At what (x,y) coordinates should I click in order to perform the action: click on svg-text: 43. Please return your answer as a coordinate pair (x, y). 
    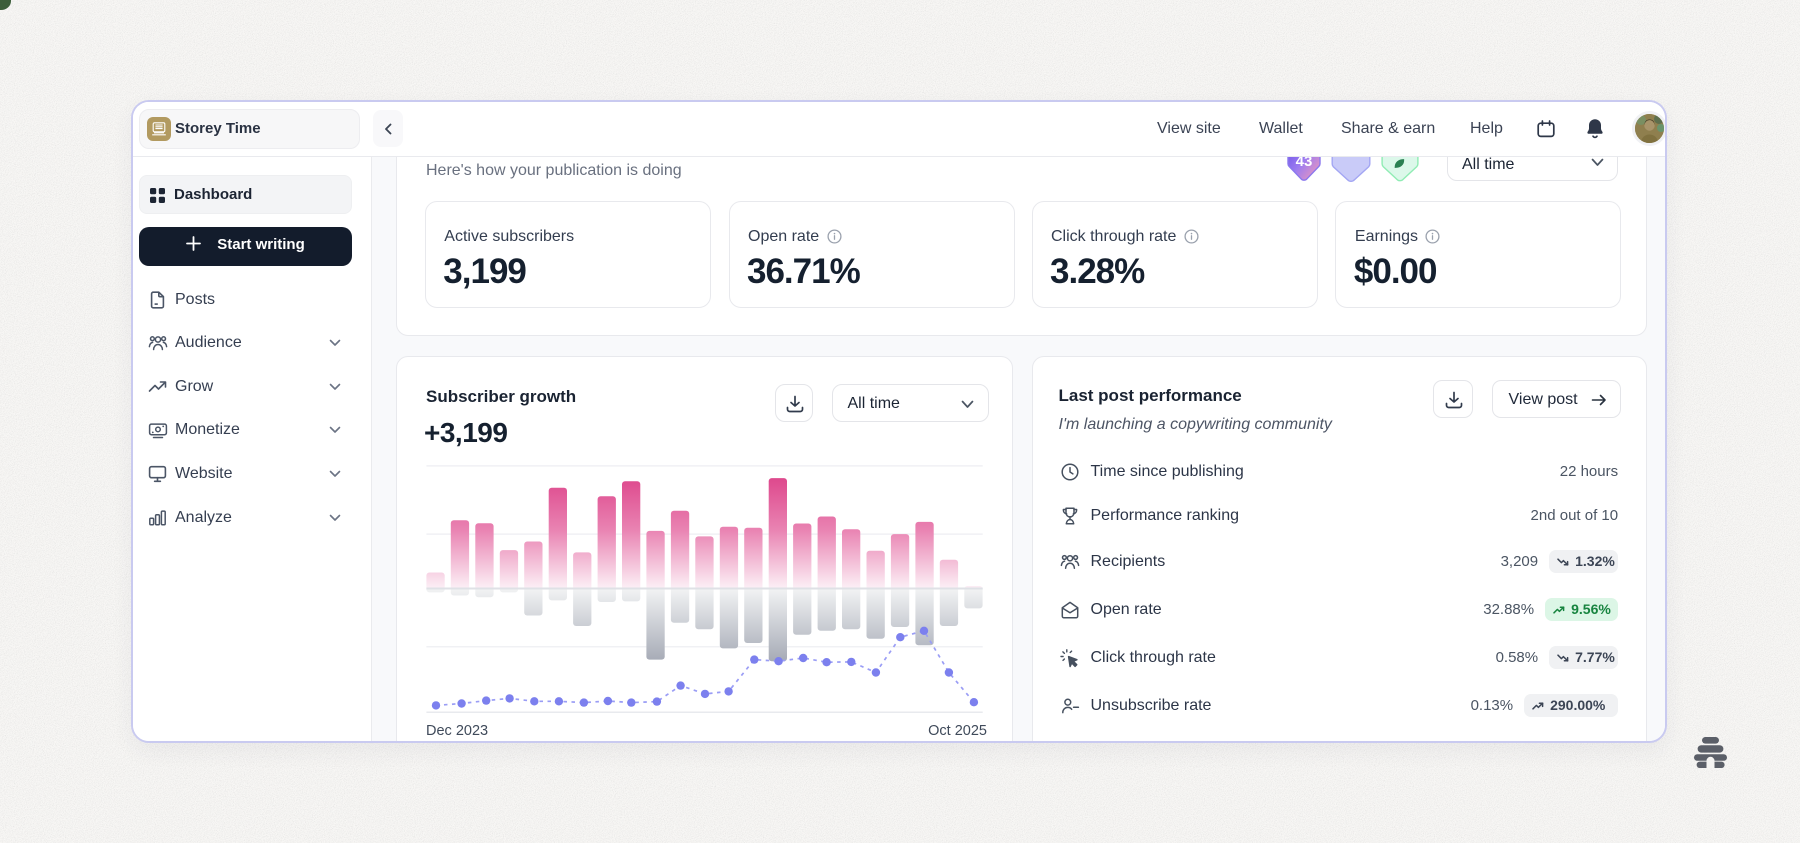
    Looking at the image, I should click on (1304, 163).